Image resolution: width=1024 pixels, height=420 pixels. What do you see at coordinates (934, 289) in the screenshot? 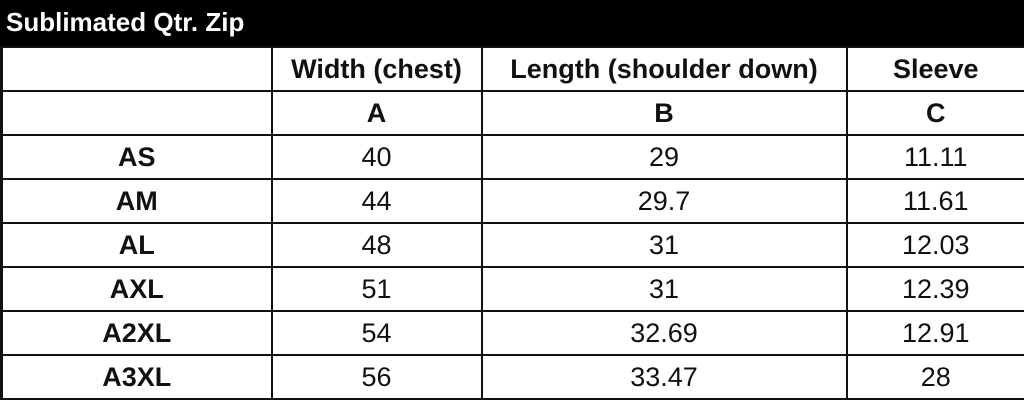
I see `sleeve-cell: 12.39` at bounding box center [934, 289].